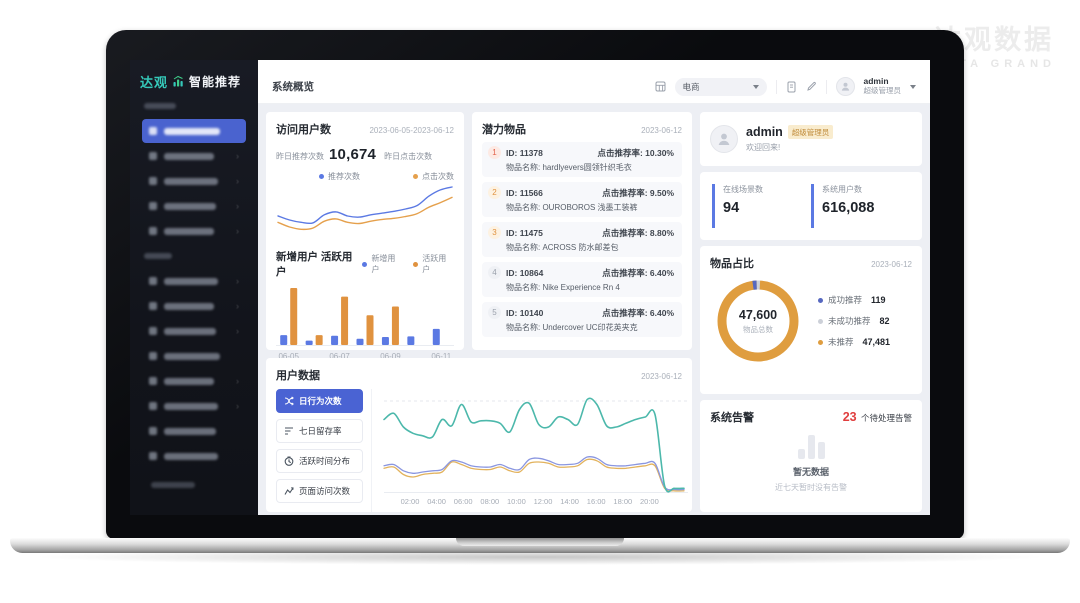 The width and height of the screenshot is (1080, 603). I want to click on item-click-rate: 点击推荐率: 8.80%, so click(638, 232).